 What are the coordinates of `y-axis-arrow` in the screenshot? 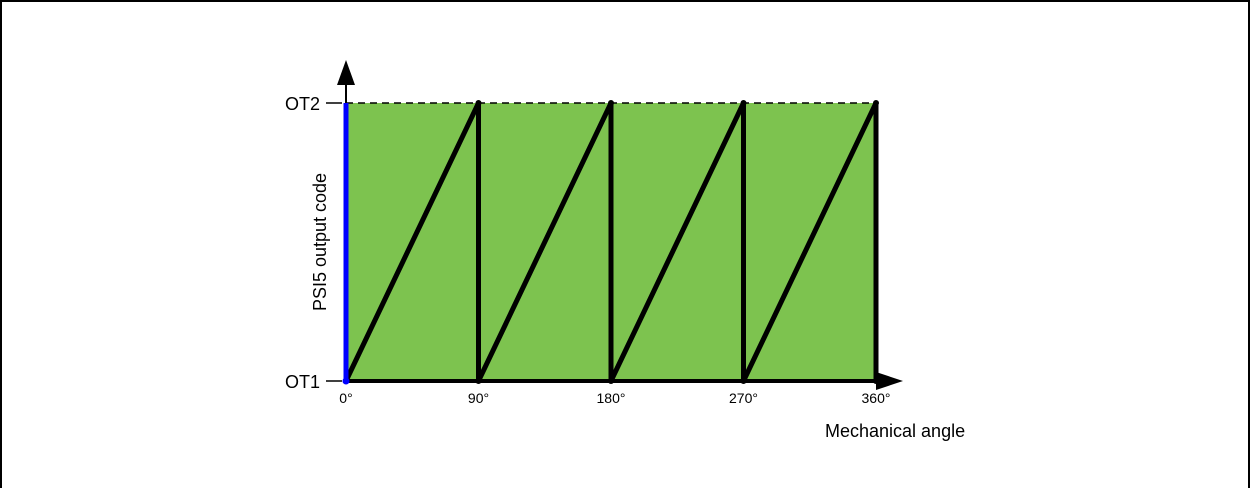 It's located at (346, 72).